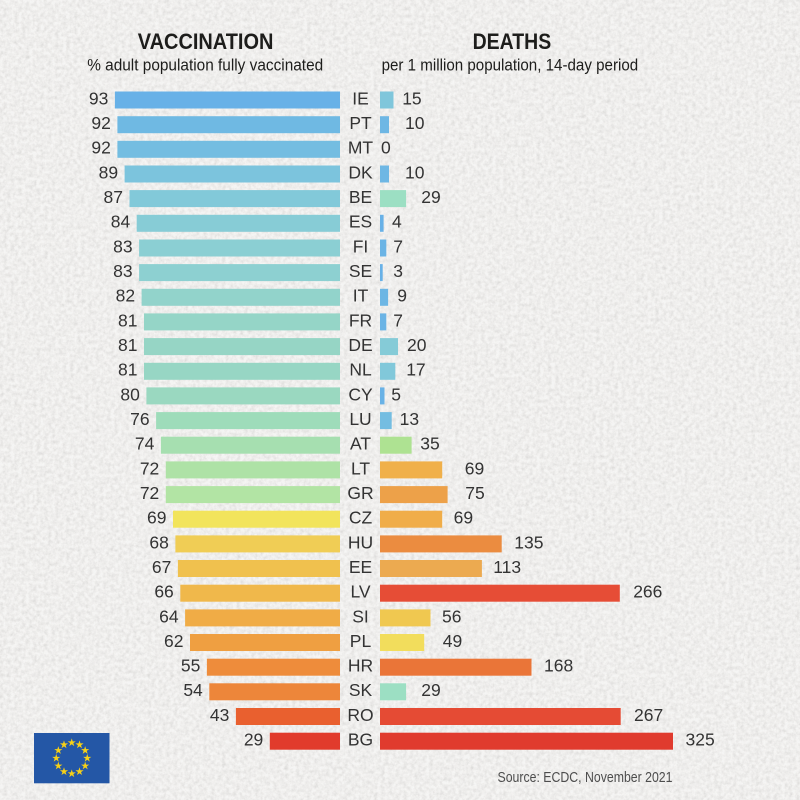 This screenshot has width=800, height=800. Describe the element at coordinates (219, 715) in the screenshot. I see `svg-text: 43` at that location.